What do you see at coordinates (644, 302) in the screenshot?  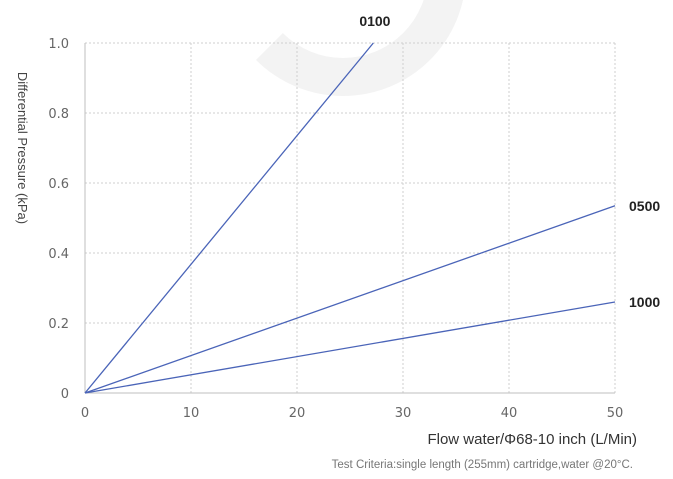 I see `series-label-1000: 1000` at bounding box center [644, 302].